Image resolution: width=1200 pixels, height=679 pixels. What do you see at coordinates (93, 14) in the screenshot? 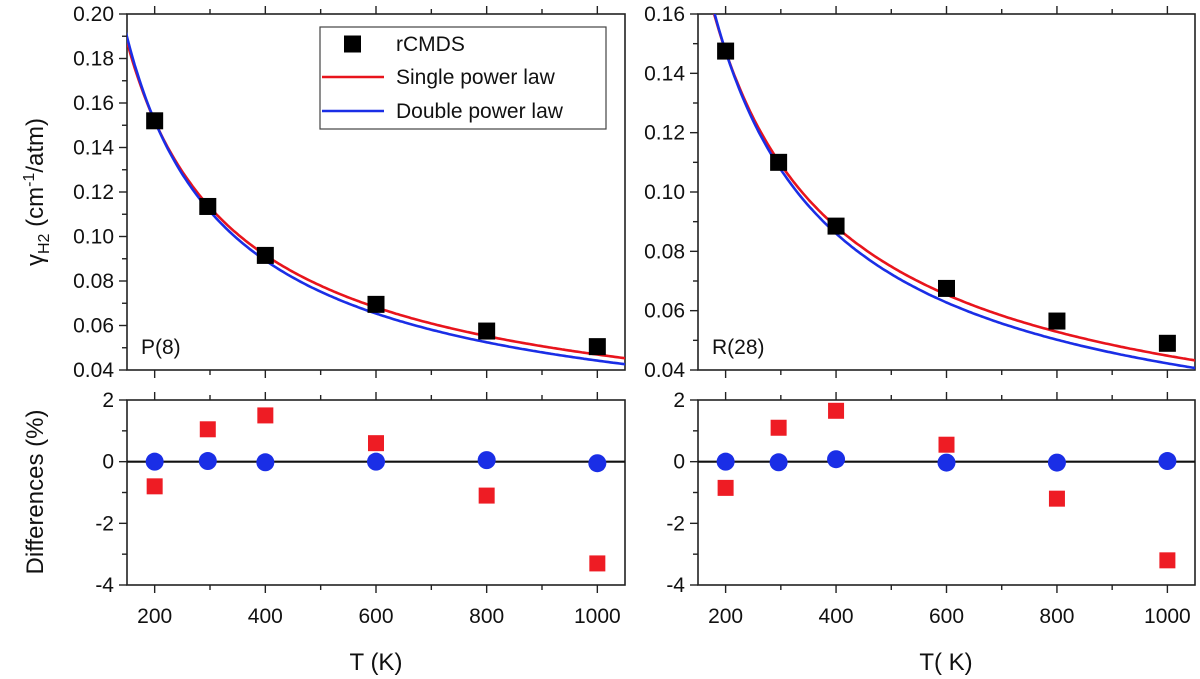
I see `y-tick-label: 0.20` at bounding box center [93, 14].